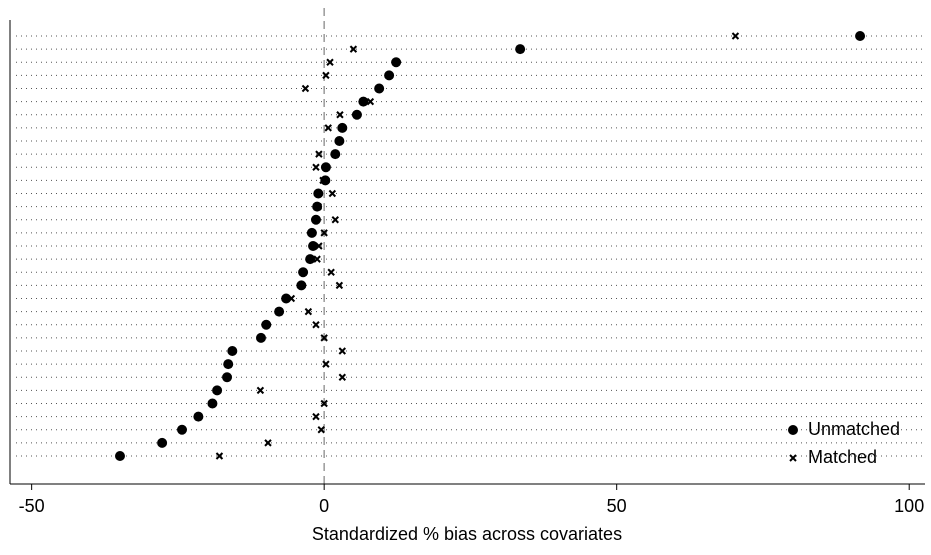 Image resolution: width=931 pixels, height=555 pixels. I want to click on x-tick-label: 100, so click(909, 506).